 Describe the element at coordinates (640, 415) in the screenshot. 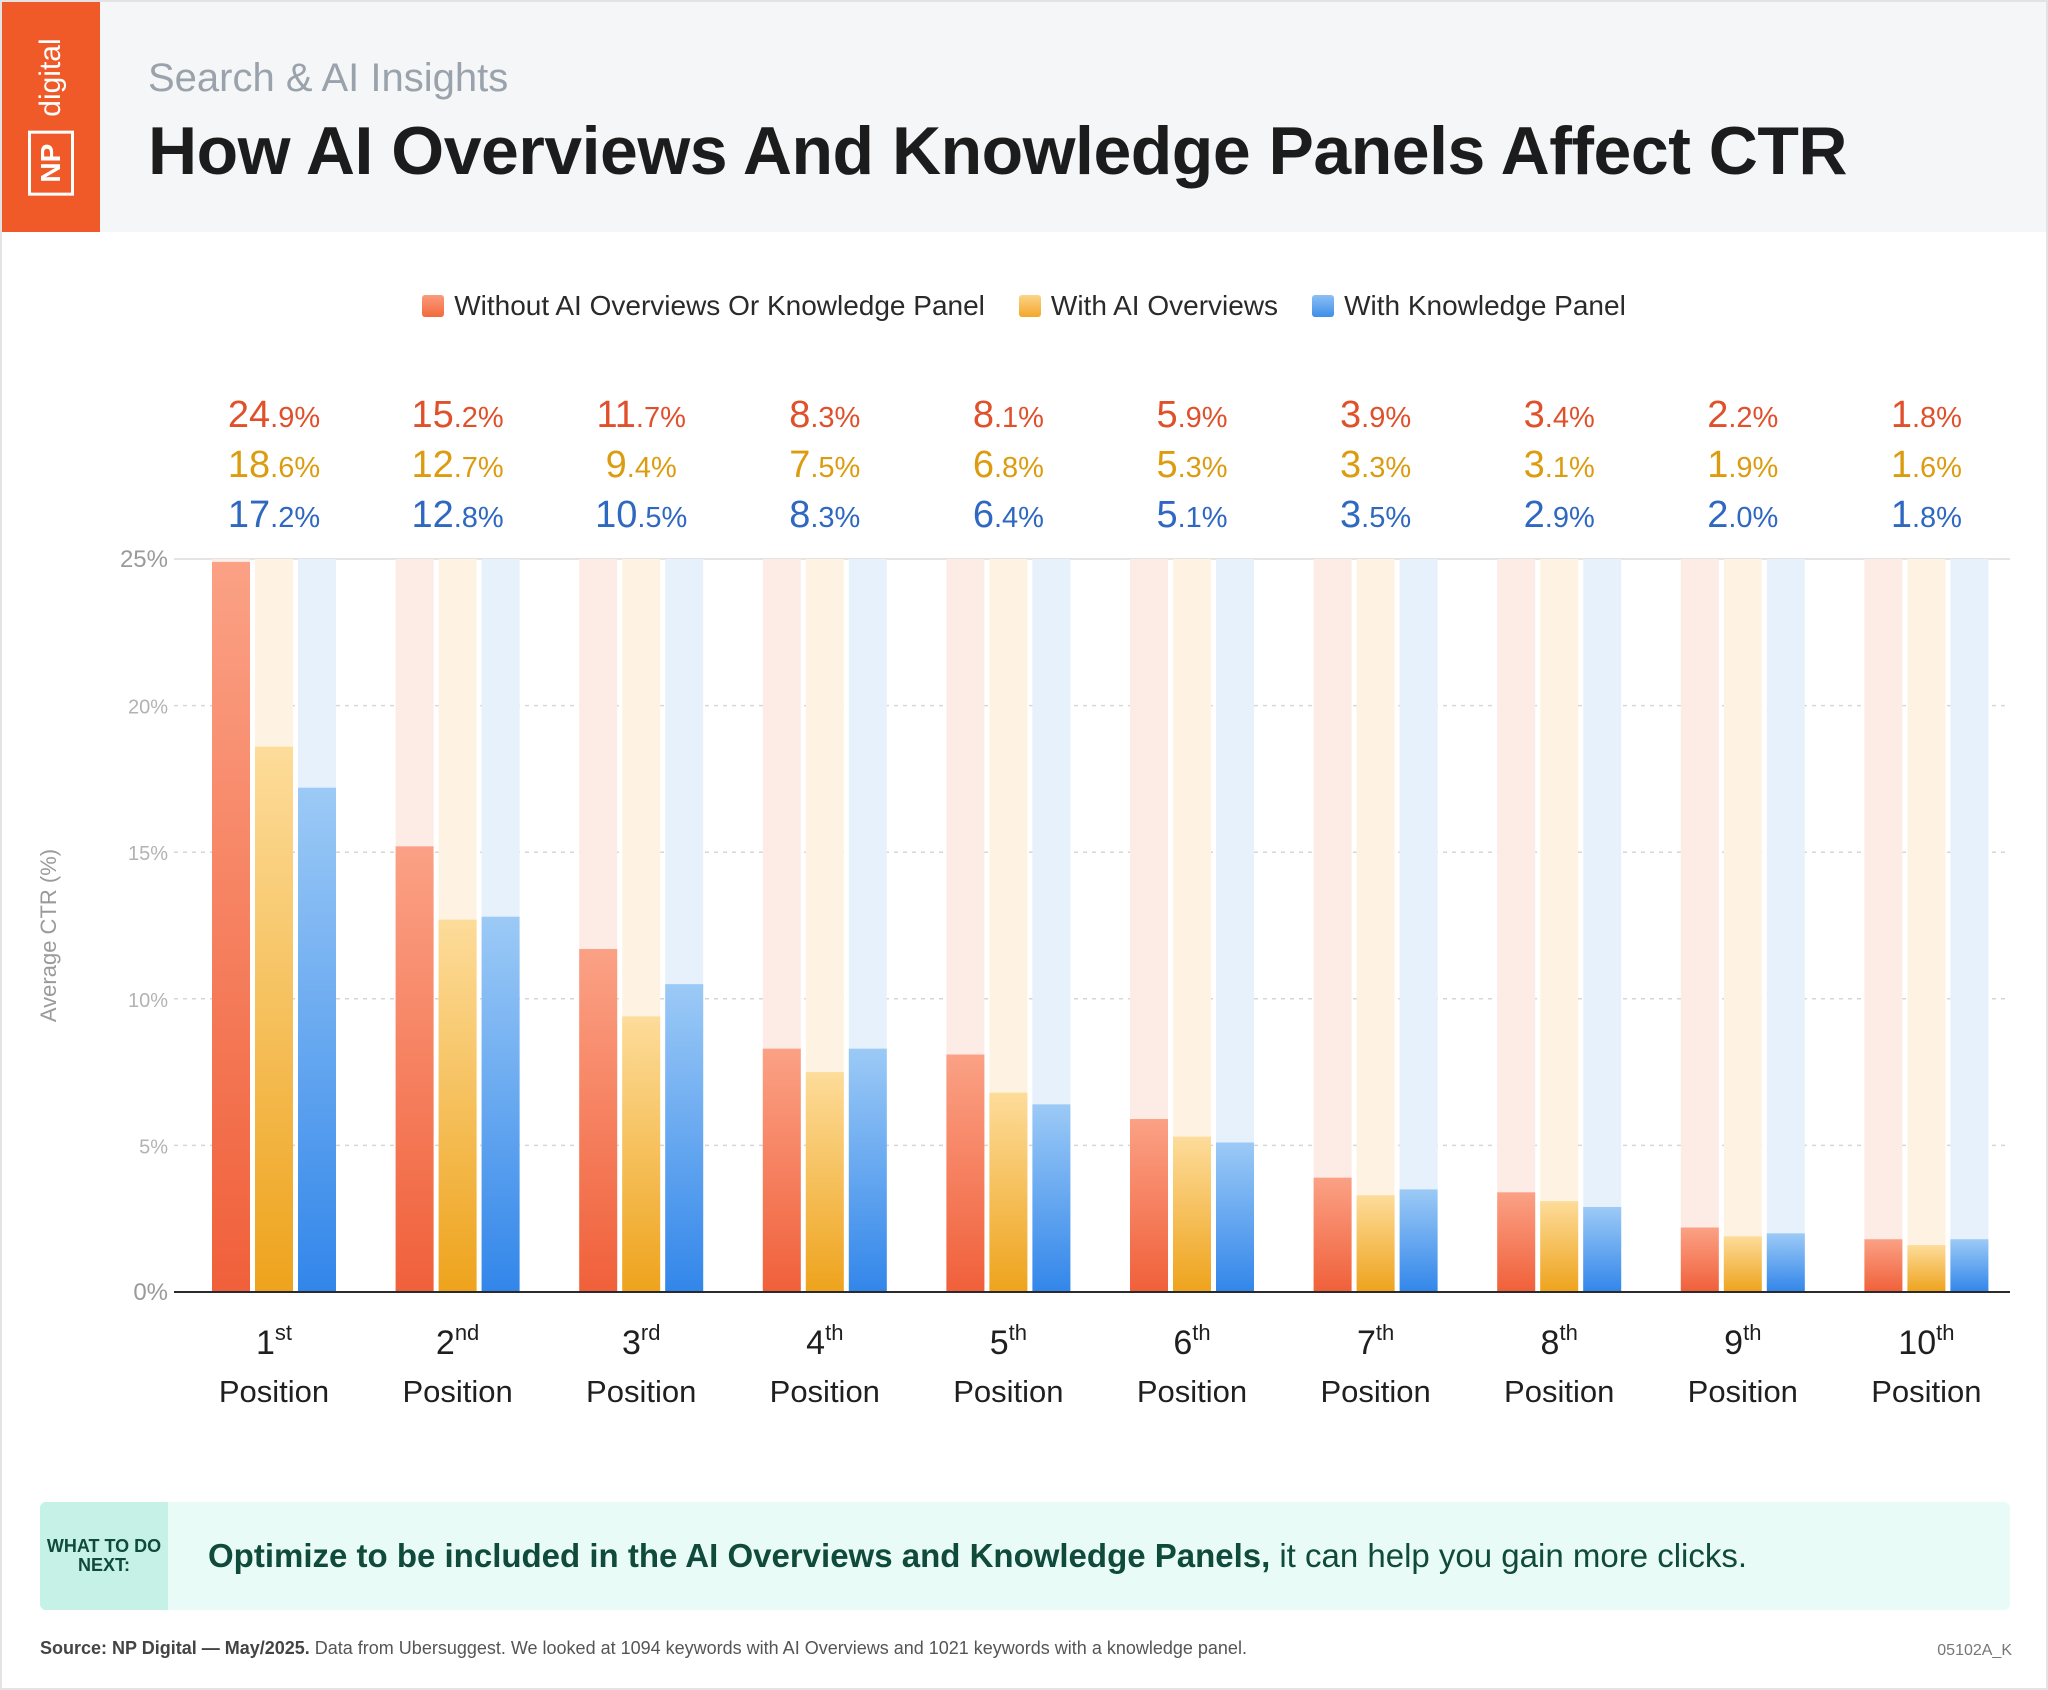

I see `data-label: 11.7%` at that location.